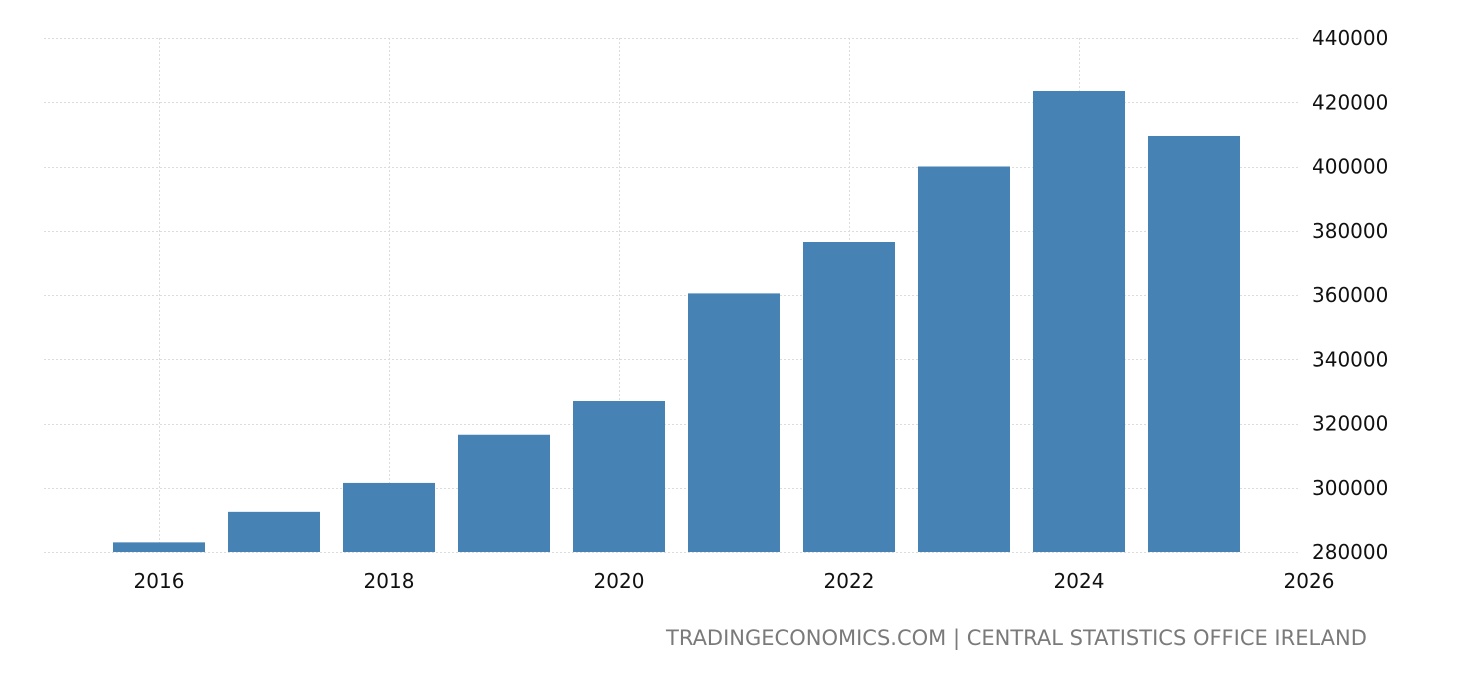 The image size is (1460, 680). I want to click on y-tick-label: 360000, so click(1350, 295).